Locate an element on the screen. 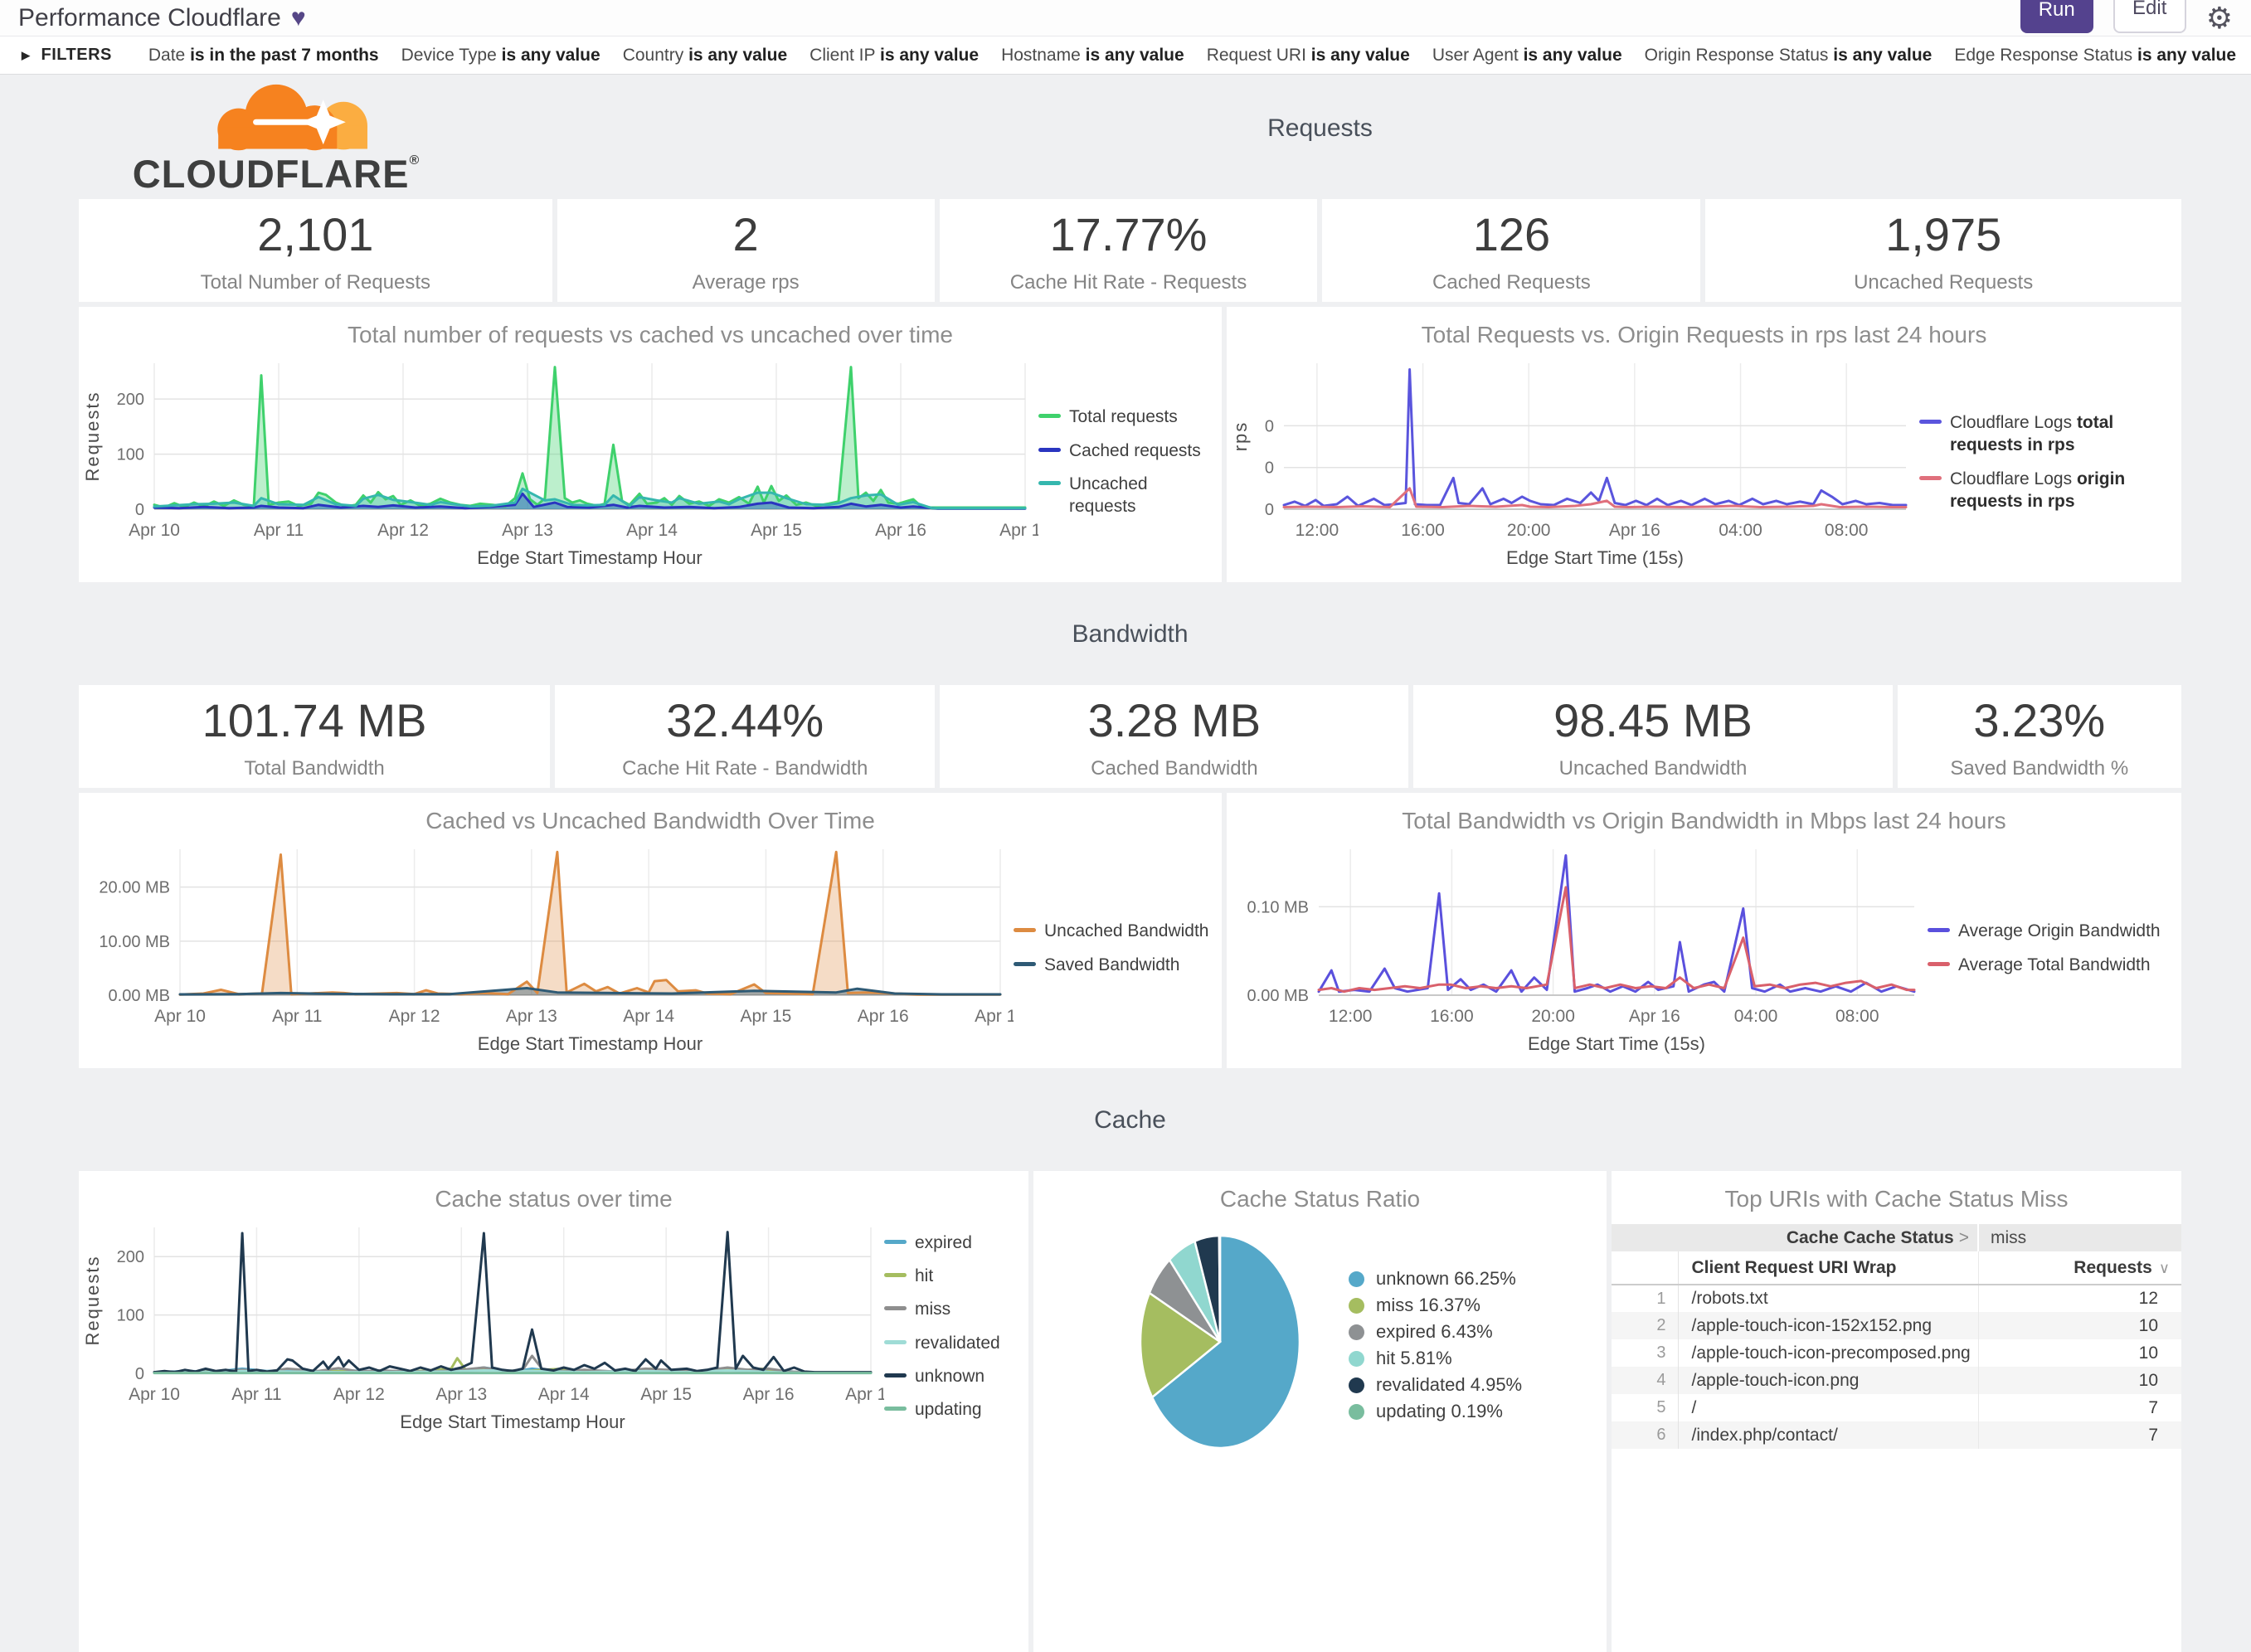 Image resolution: width=2251 pixels, height=1652 pixels. kpi-label: Saved Bandwidth % is located at coordinates (2039, 768).